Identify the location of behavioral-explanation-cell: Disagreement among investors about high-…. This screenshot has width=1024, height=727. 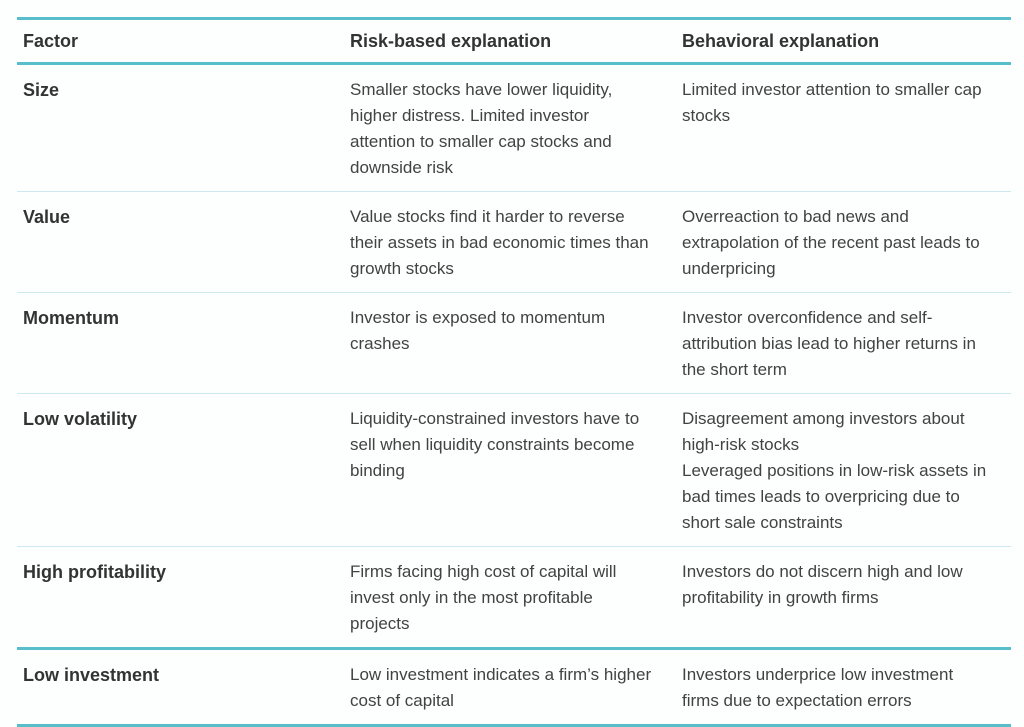
(834, 470).